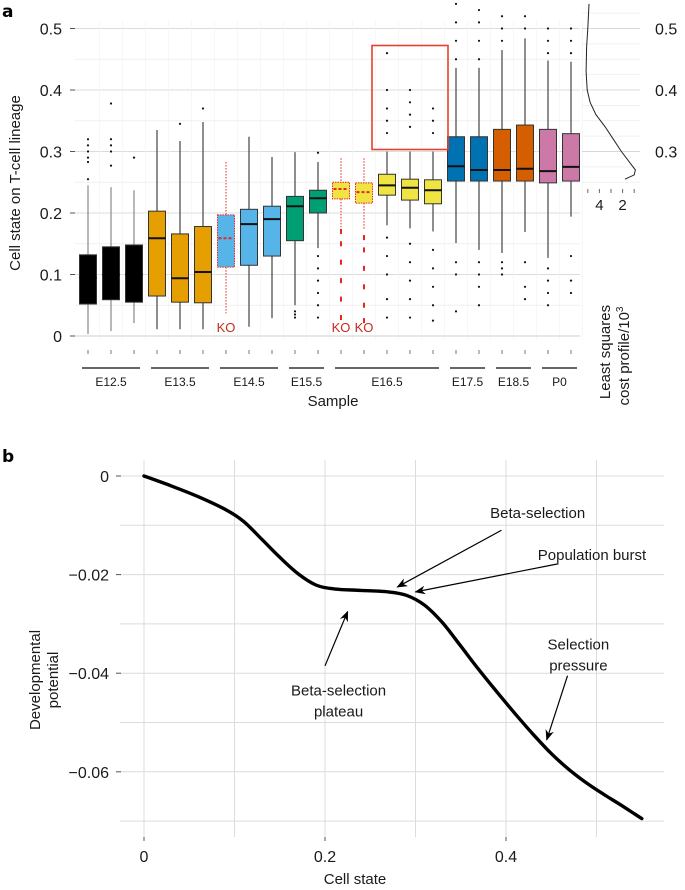  I want to click on cost-profile-right-axis: 0.3 0.4 0.5, so click(666, 92).